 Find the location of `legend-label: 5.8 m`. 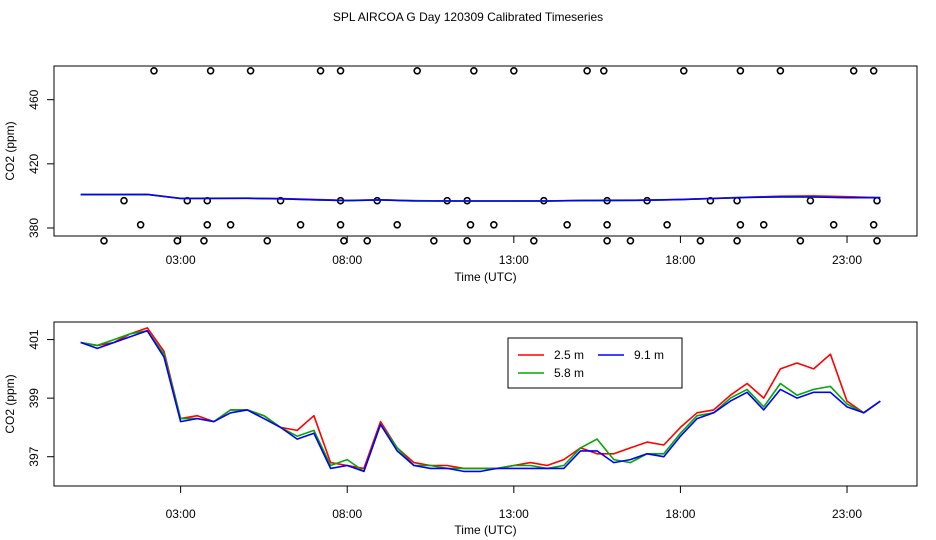

legend-label: 5.8 m is located at coordinates (569, 373).